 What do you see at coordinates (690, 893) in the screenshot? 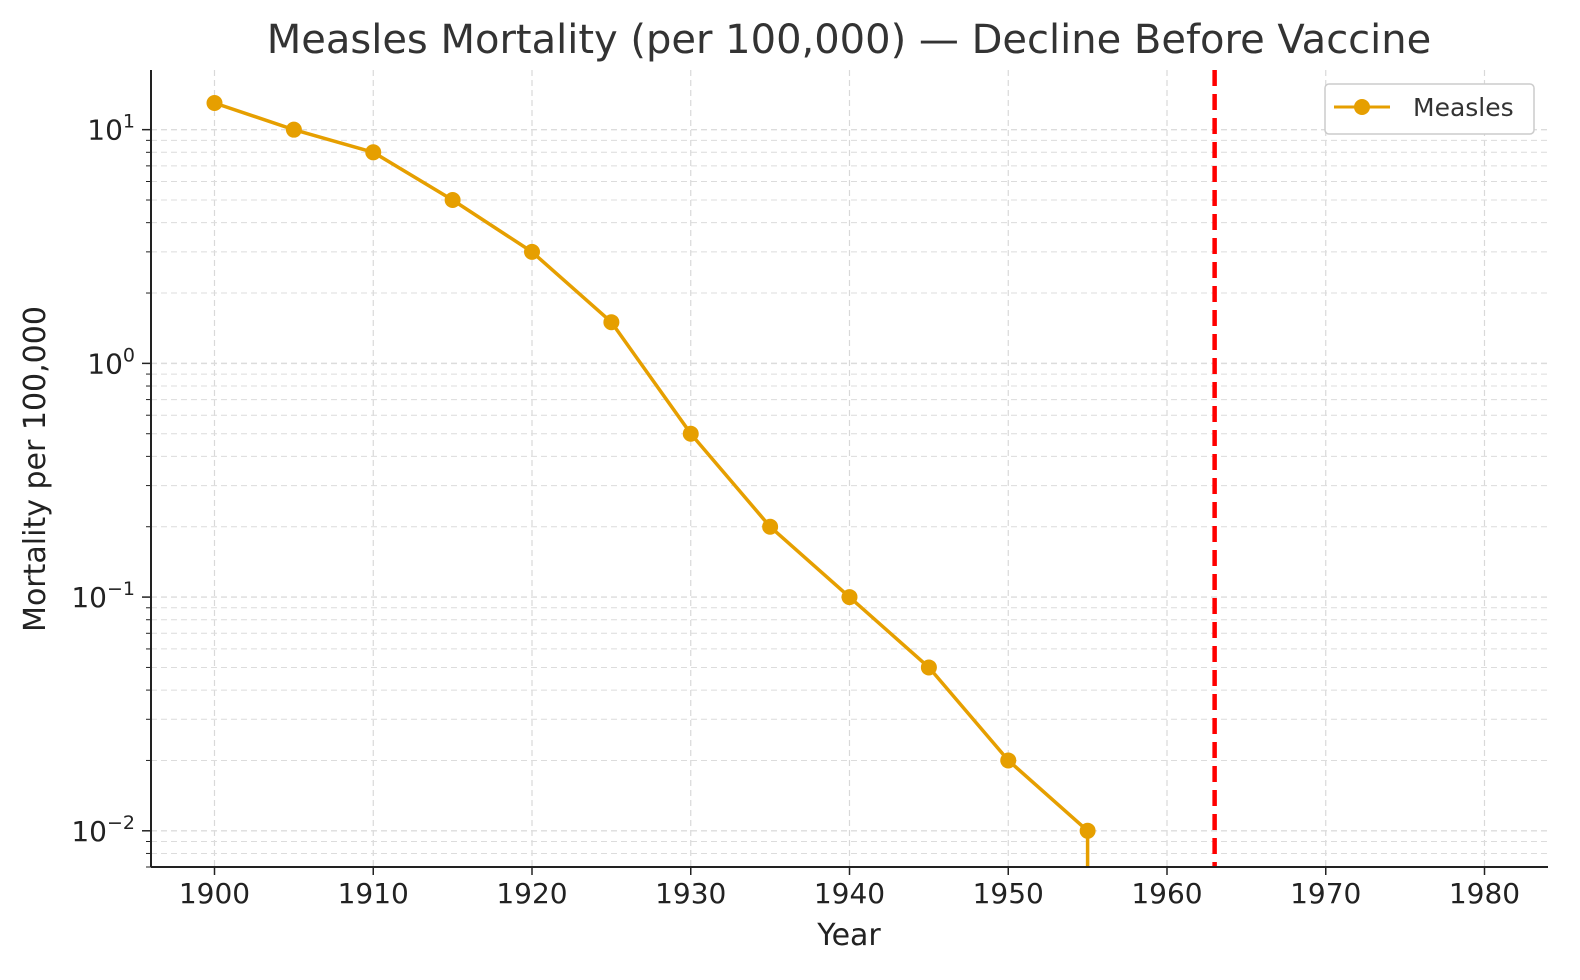
I see `x-tick-label: 1930` at bounding box center [690, 893].